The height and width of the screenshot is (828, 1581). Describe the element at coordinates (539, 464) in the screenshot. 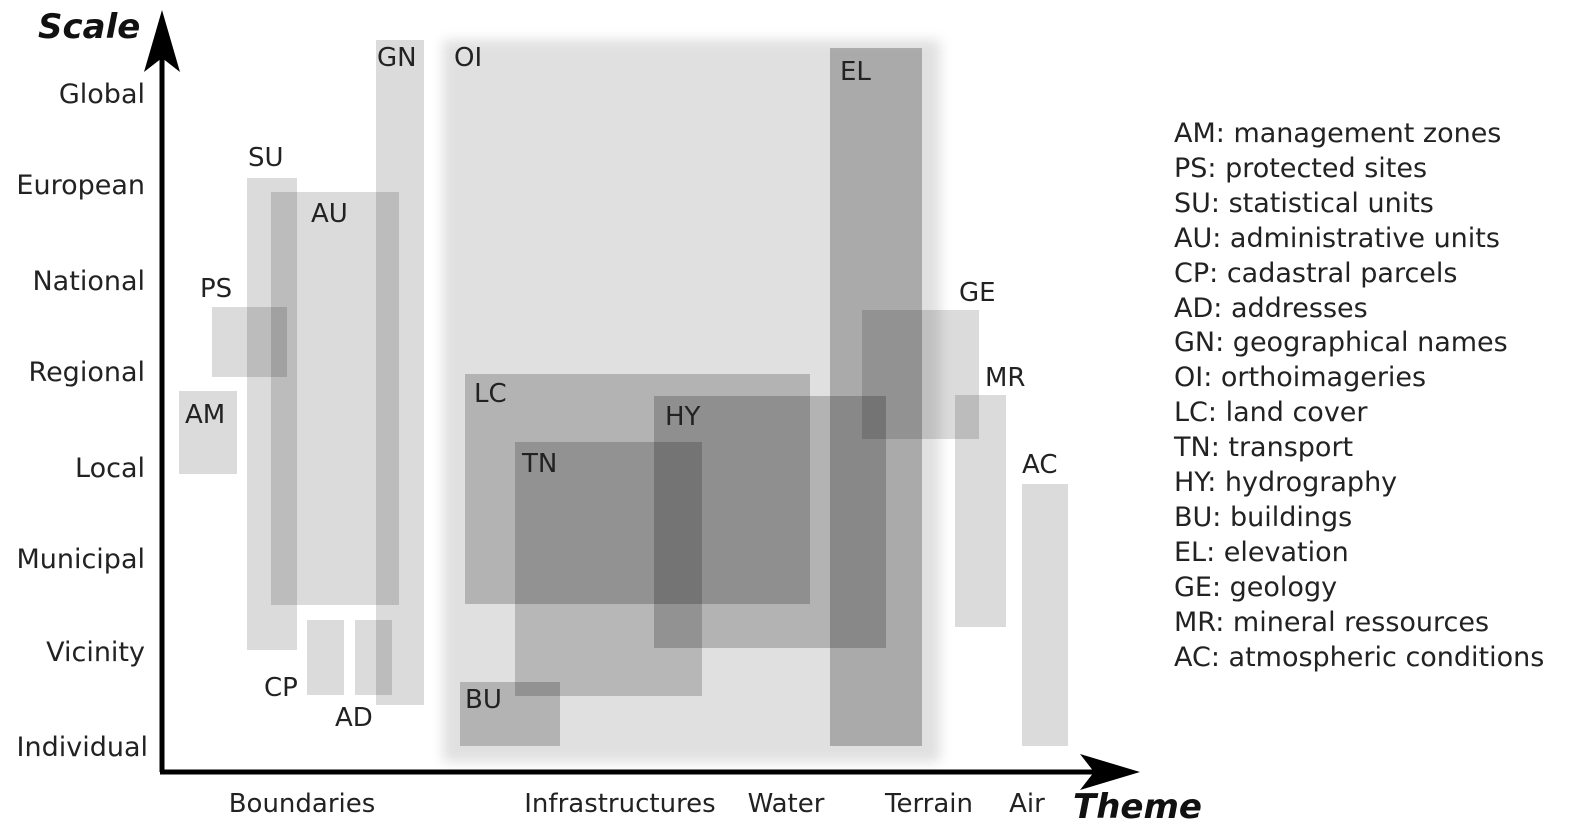

I see `region-code: TN` at that location.